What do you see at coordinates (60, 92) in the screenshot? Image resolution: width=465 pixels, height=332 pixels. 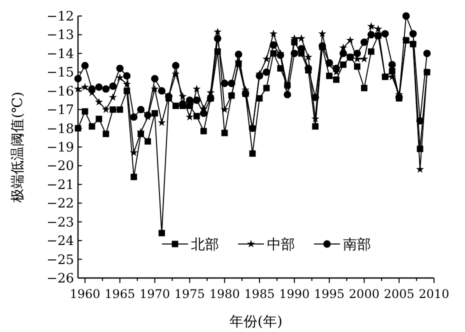 I see `y-tick-label: −16` at bounding box center [60, 92].